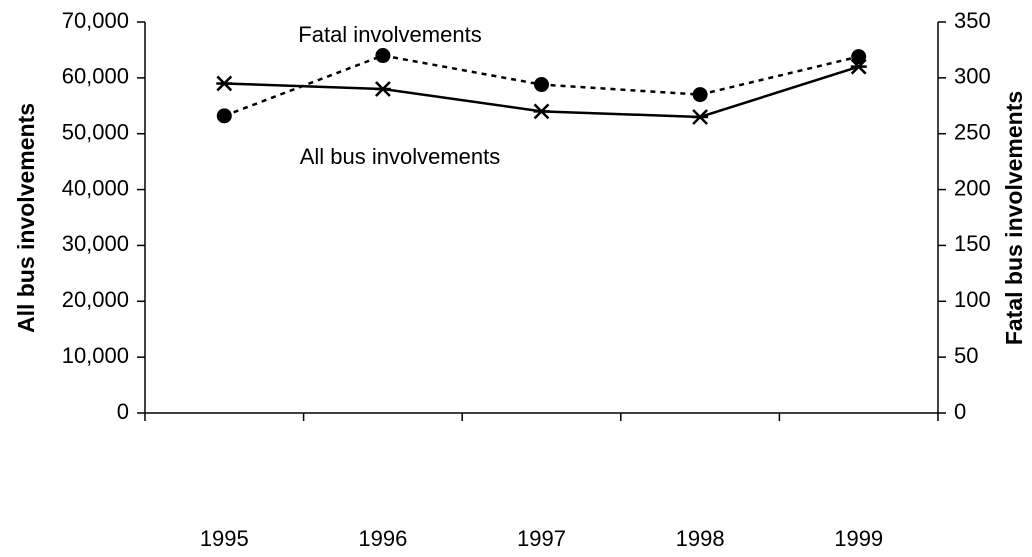 This screenshot has width=1032, height=557. Describe the element at coordinates (960, 411) in the screenshot. I see `y2-tick-label: 0` at that location.